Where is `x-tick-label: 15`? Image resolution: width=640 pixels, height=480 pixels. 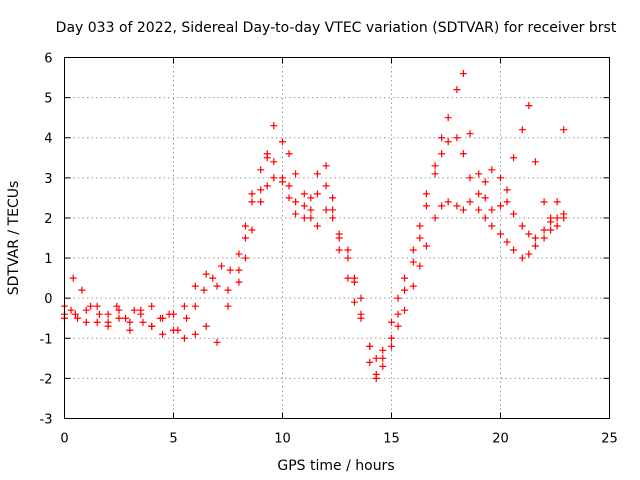
x-tick-label: 15 is located at coordinates (391, 439).